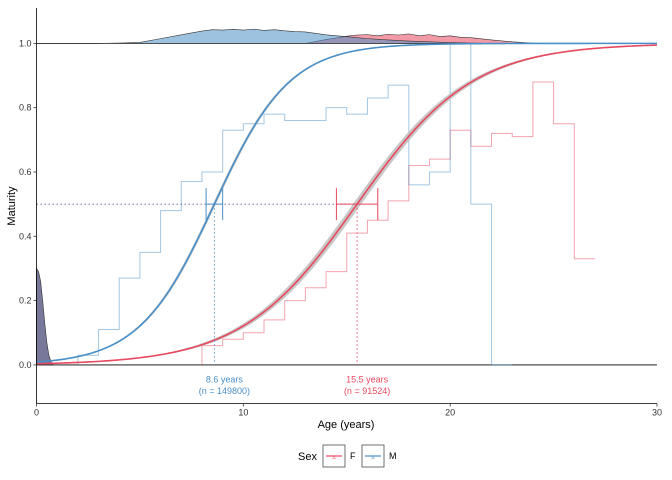  What do you see at coordinates (334, 457) in the screenshot?
I see `legend-key-f-glyph: ▵` at bounding box center [334, 457].